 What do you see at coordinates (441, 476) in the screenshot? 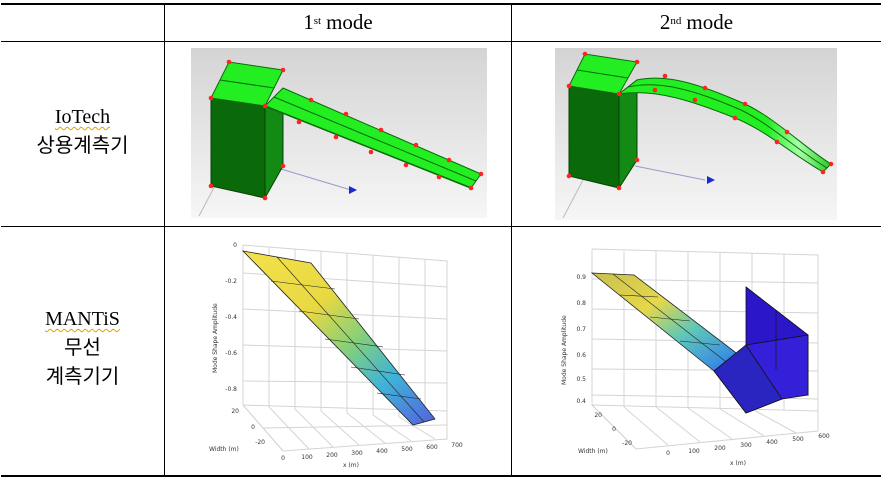
I see `table-bottom-rule` at bounding box center [441, 476].